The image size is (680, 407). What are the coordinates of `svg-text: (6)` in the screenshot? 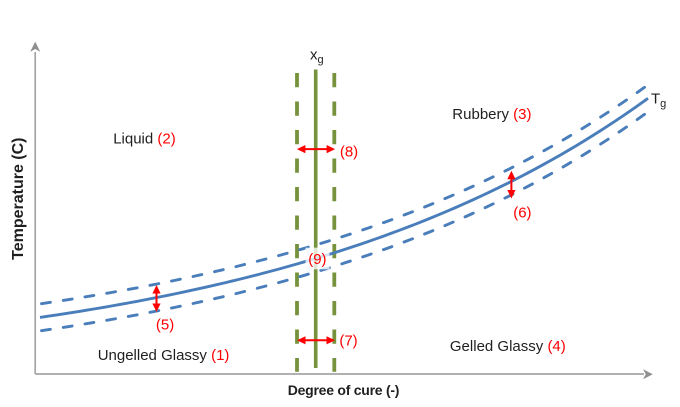 It's located at (522, 213).